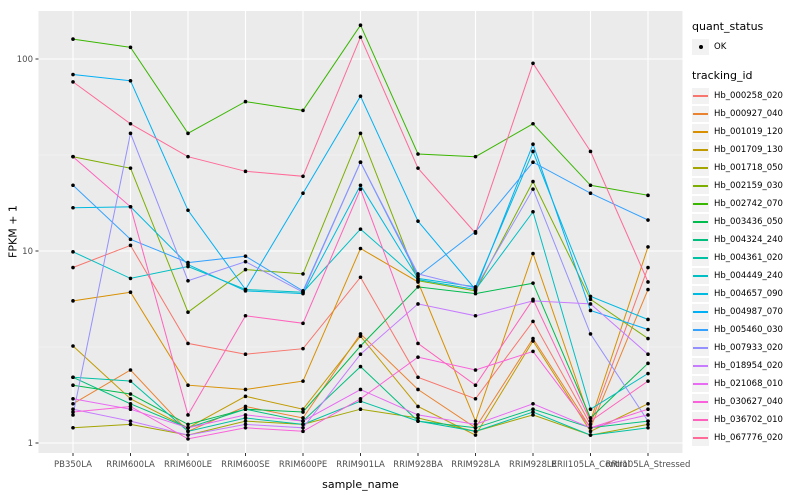 Image resolution: width=800 pixels, height=500 pixels. I want to click on legend-item-label: Hb_001019_120, so click(748, 131).